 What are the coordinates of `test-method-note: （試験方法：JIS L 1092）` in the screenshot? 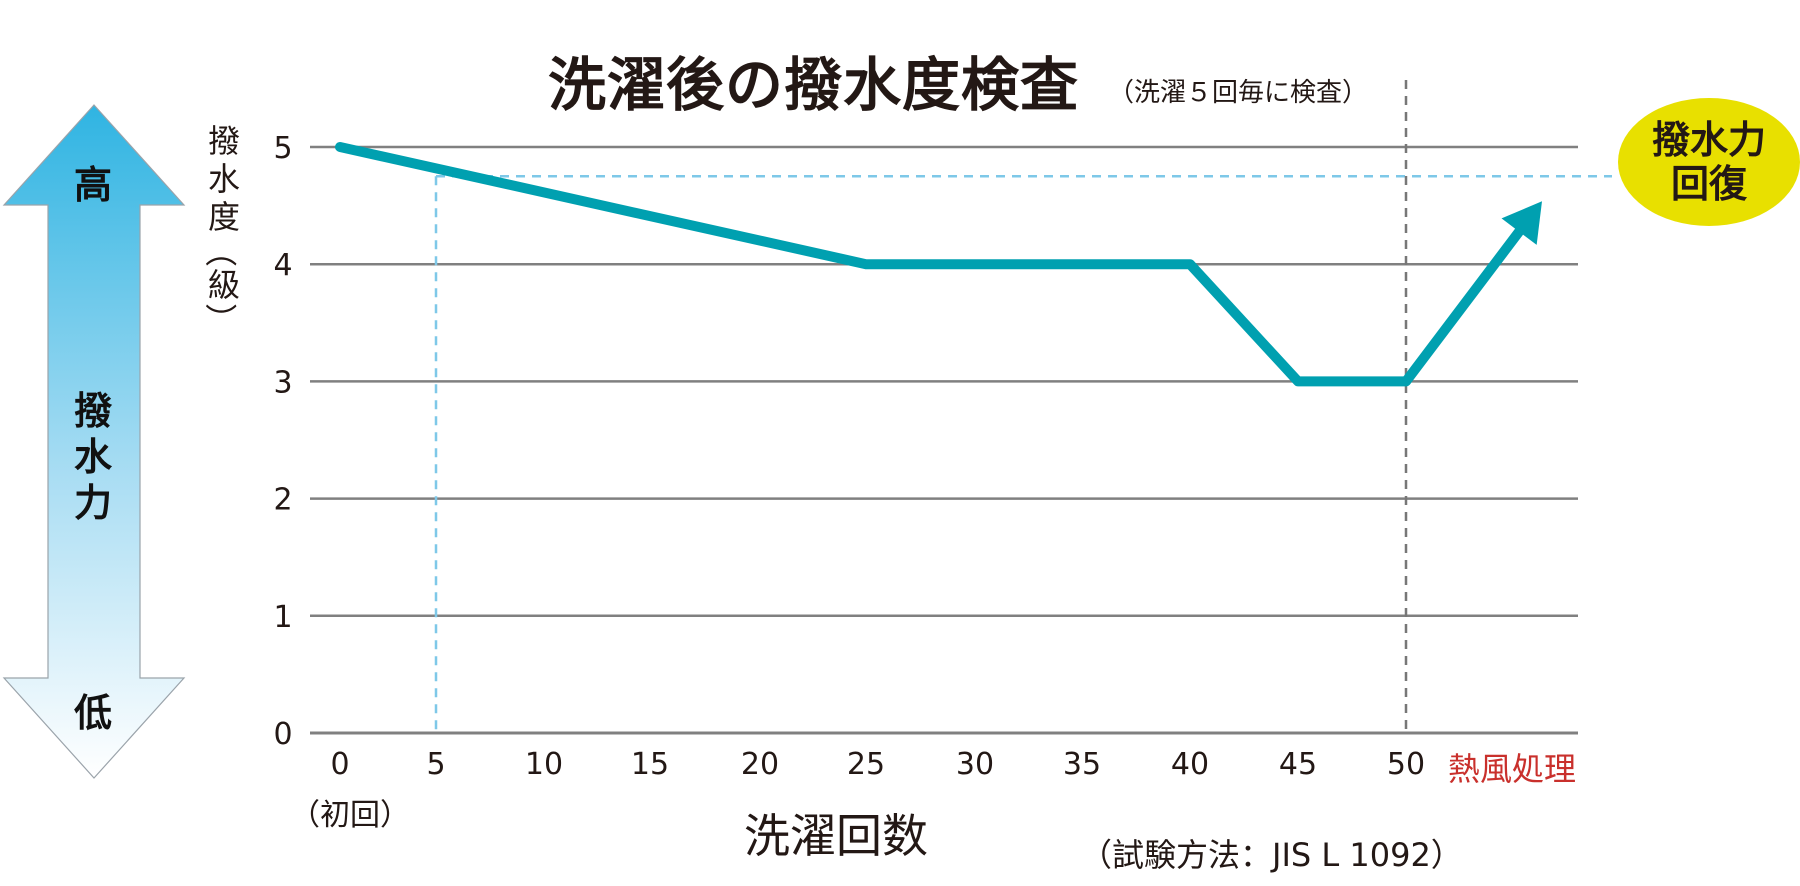 It's located at (1271, 855).